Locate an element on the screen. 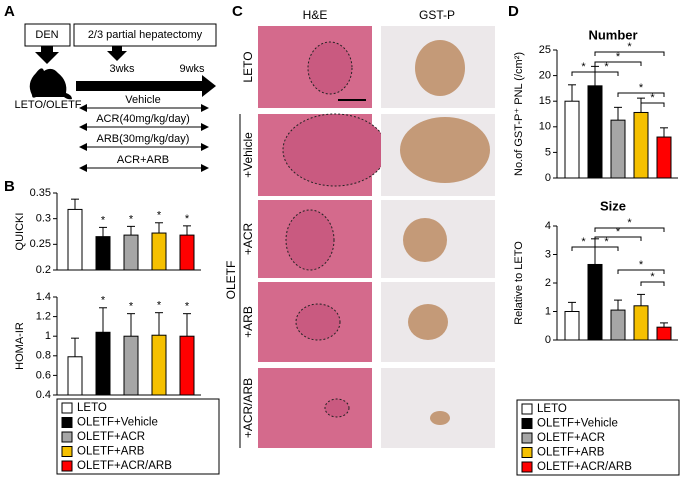  he-image is located at coordinates (315, 408).